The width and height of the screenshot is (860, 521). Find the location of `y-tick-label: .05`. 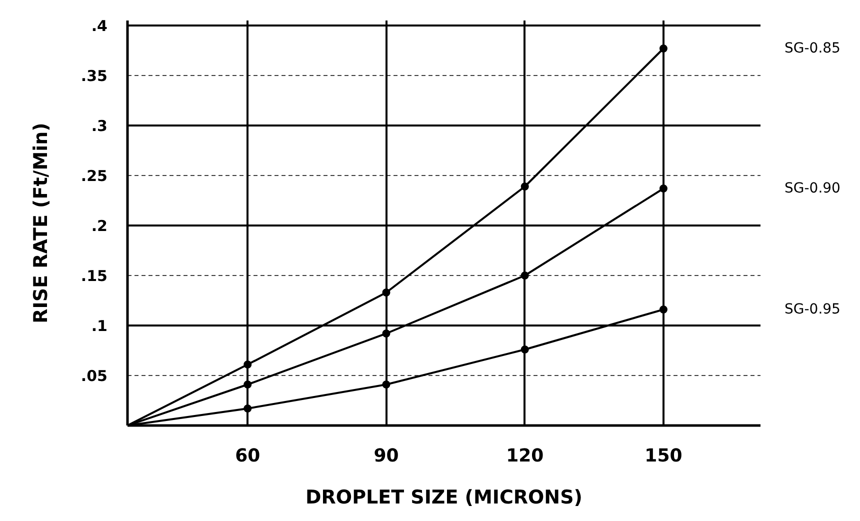

y-tick-label: .05 is located at coordinates (94, 376).